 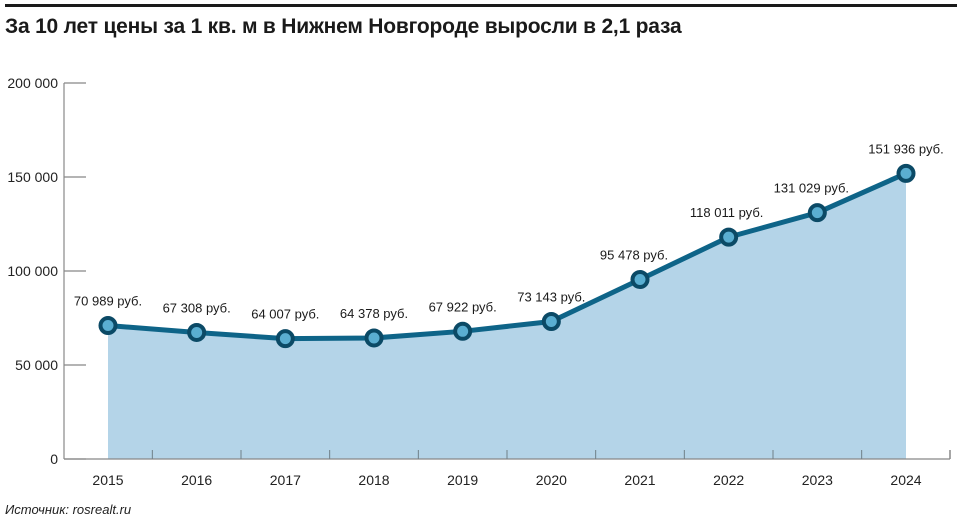 What do you see at coordinates (462, 480) in the screenshot?
I see `x-tick-label: 2019` at bounding box center [462, 480].